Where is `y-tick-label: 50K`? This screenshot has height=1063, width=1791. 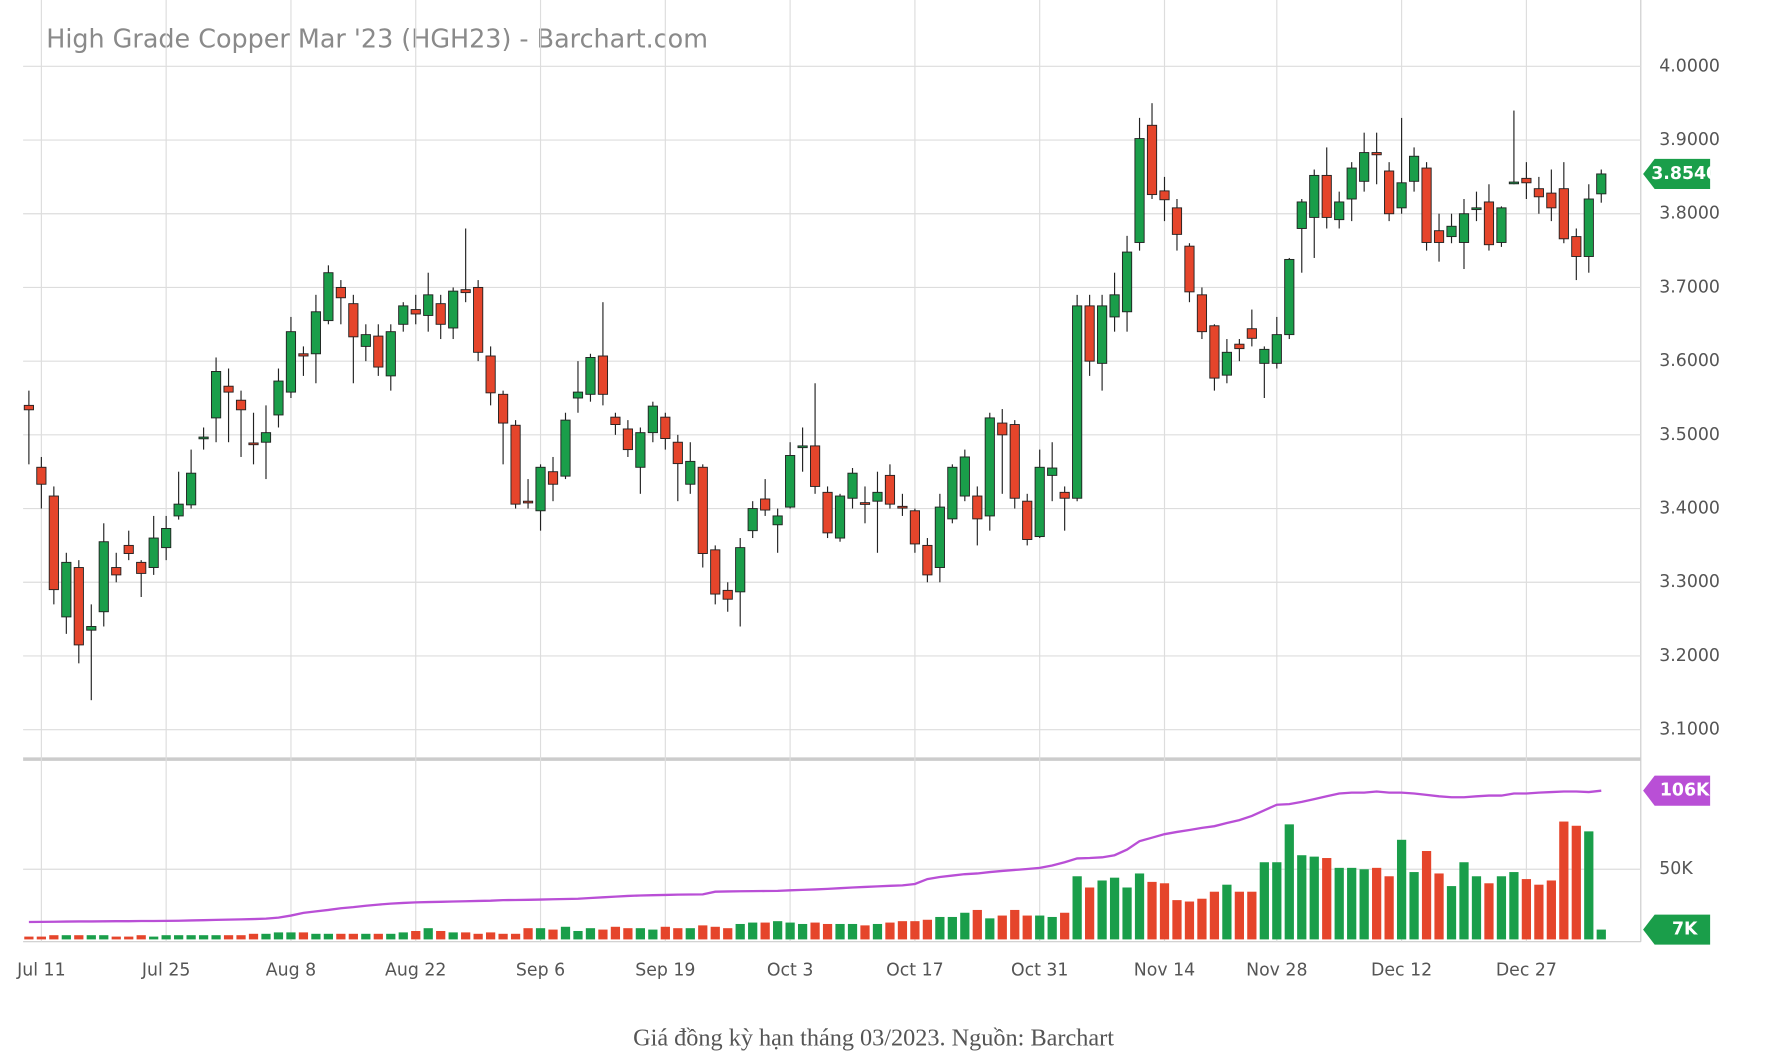 y-tick-label: 50K is located at coordinates (1676, 869).